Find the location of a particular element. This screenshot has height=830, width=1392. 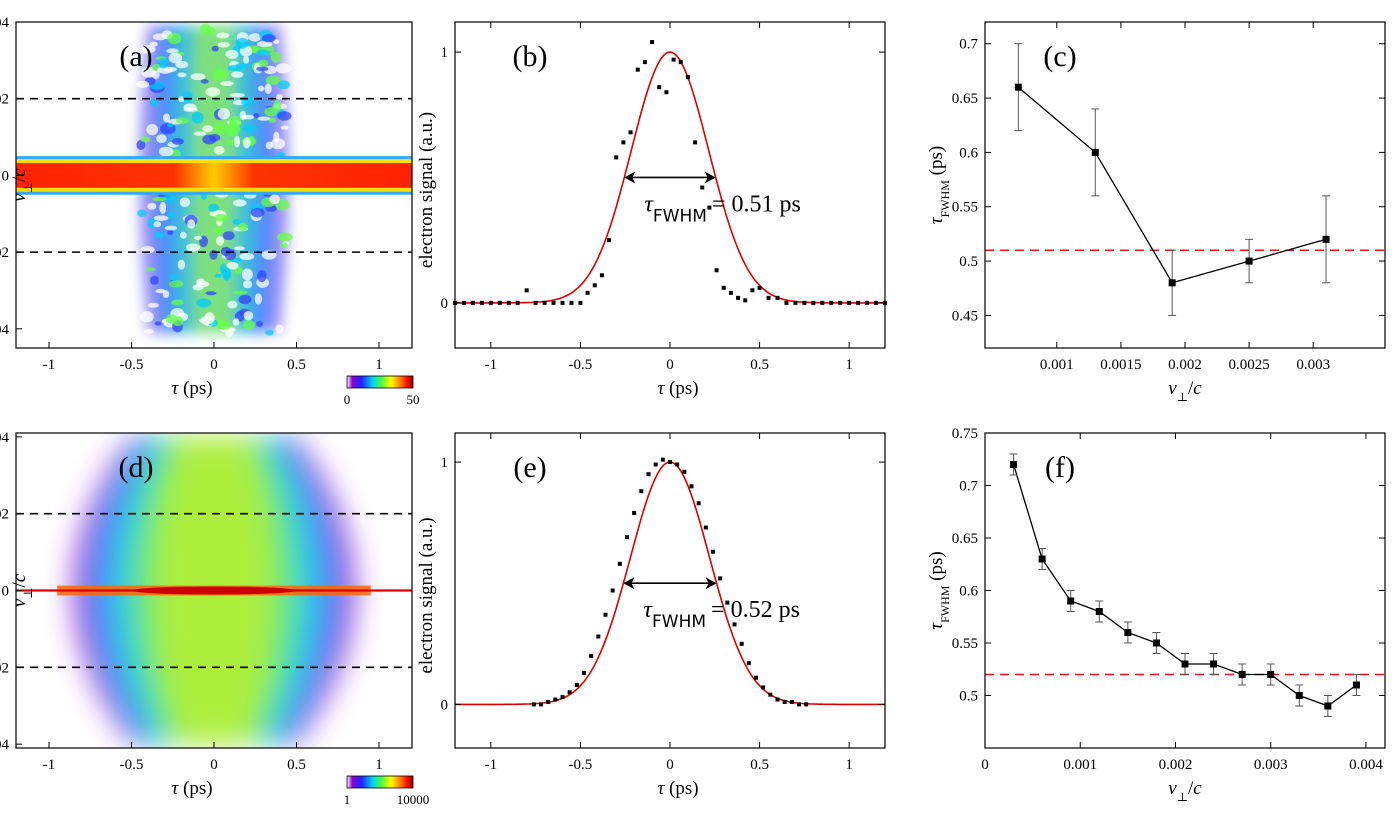

data-points is located at coordinates (670, 582).